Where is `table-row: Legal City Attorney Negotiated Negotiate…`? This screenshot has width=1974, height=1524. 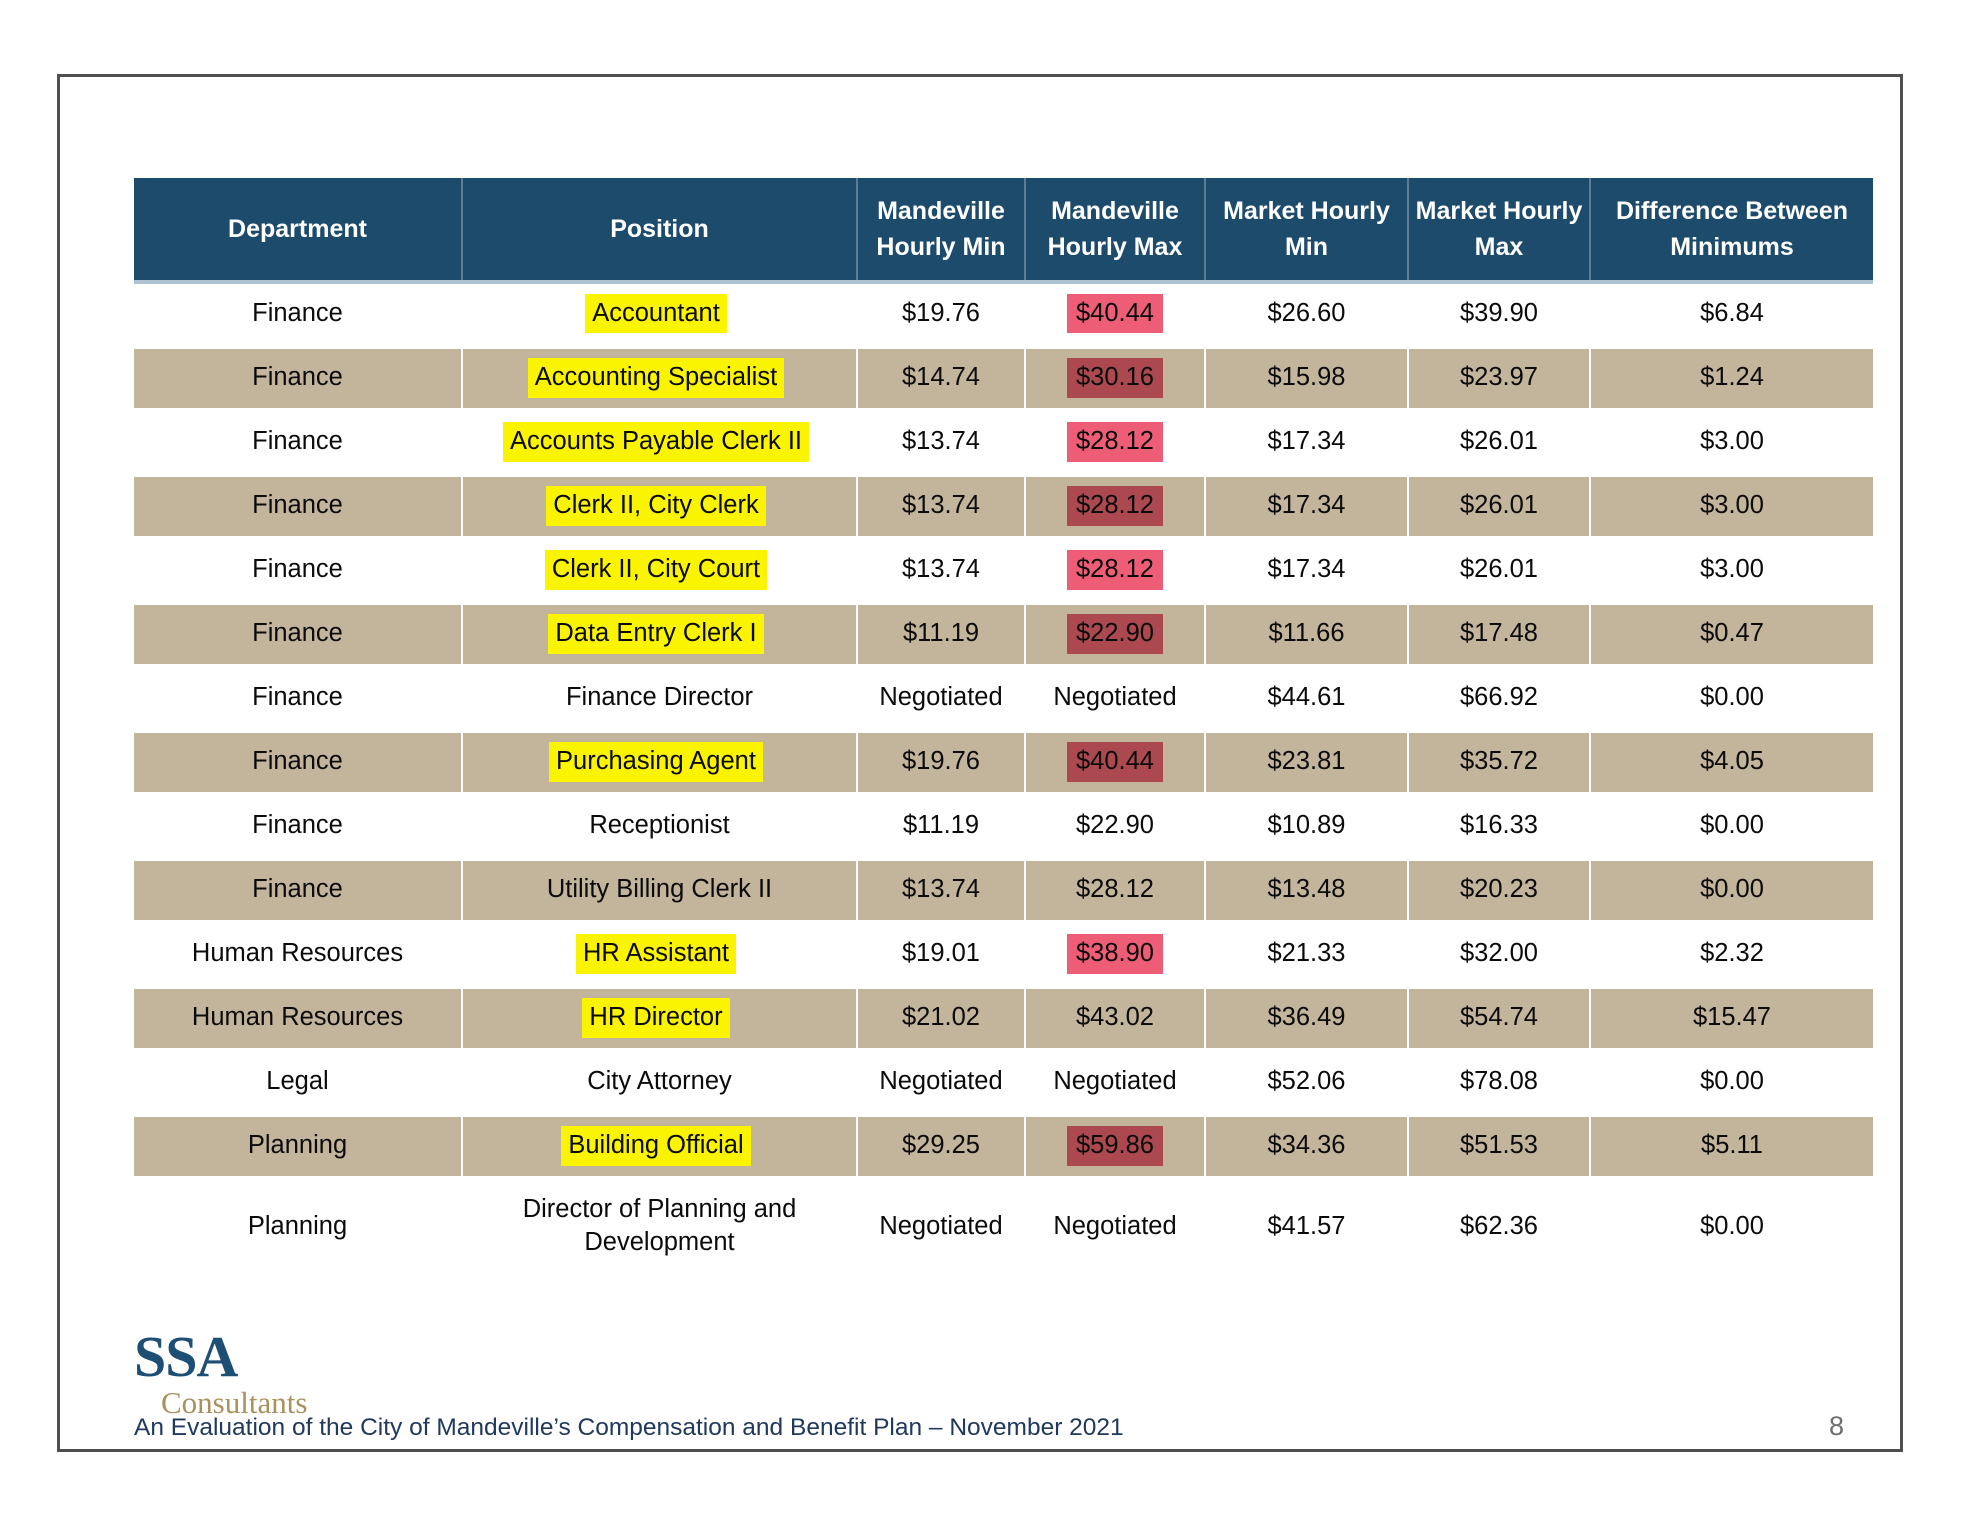
table-row: Legal City Attorney Negotiated Negotiate… is located at coordinates (1003, 1083).